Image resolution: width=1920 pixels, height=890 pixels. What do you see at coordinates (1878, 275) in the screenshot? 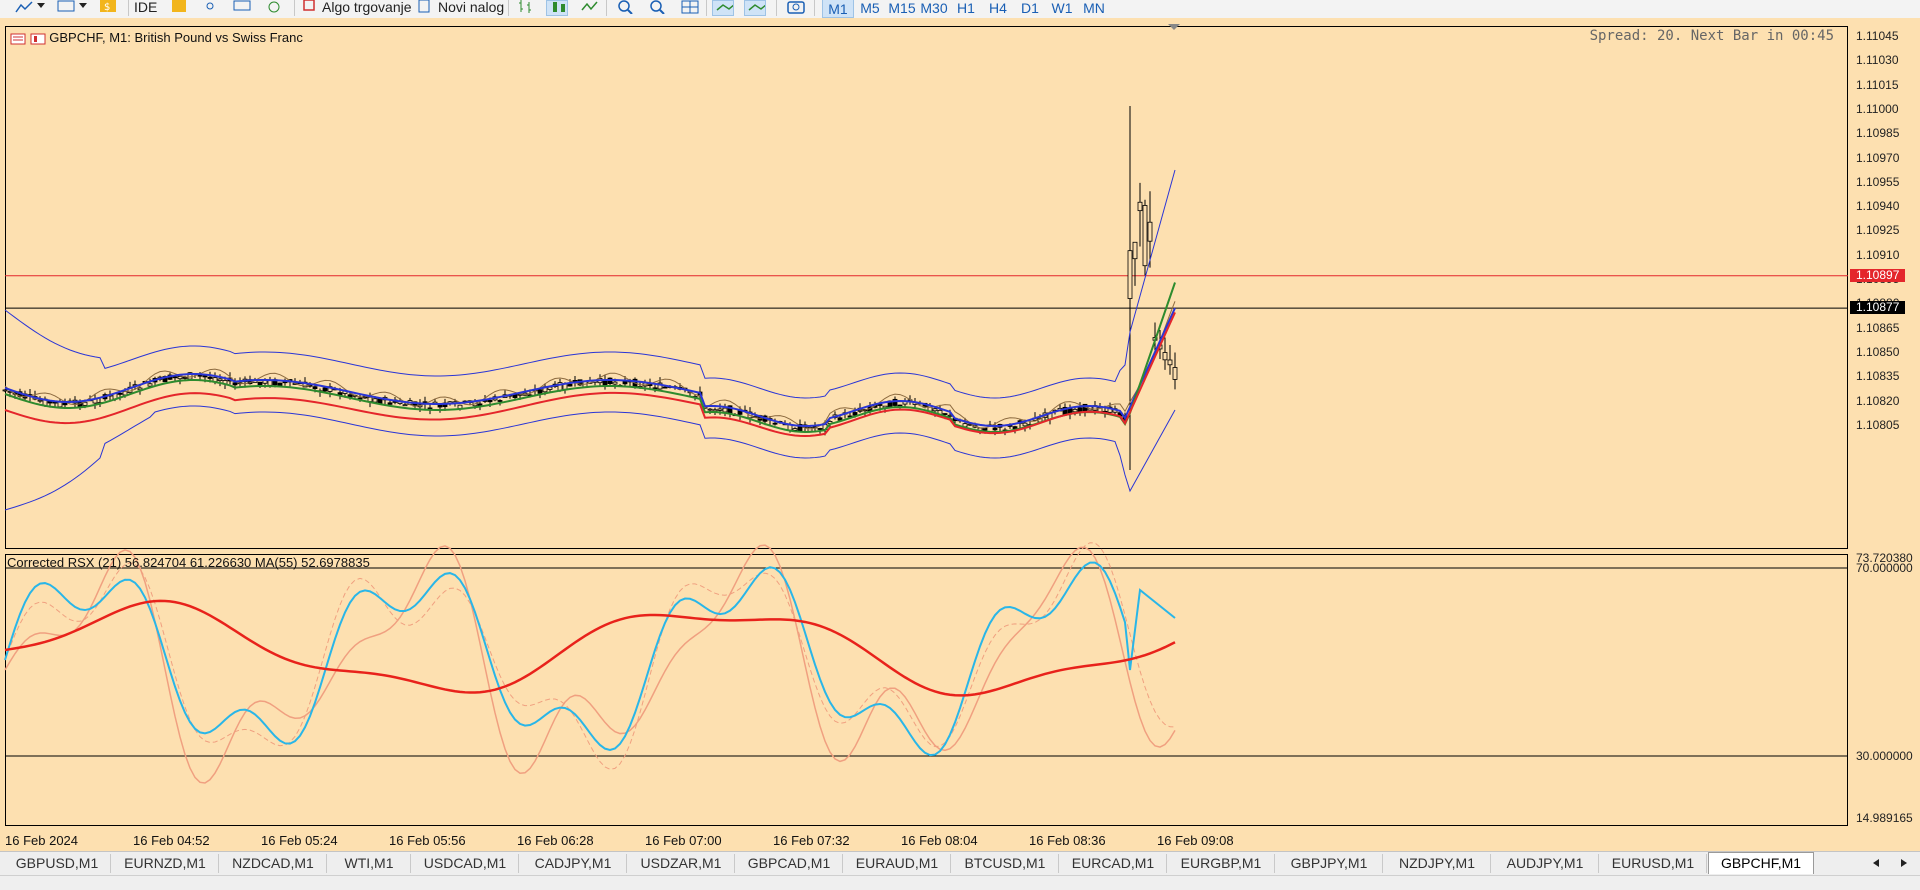
I see `ask-price-tag: 1.10897` at bounding box center [1878, 275].